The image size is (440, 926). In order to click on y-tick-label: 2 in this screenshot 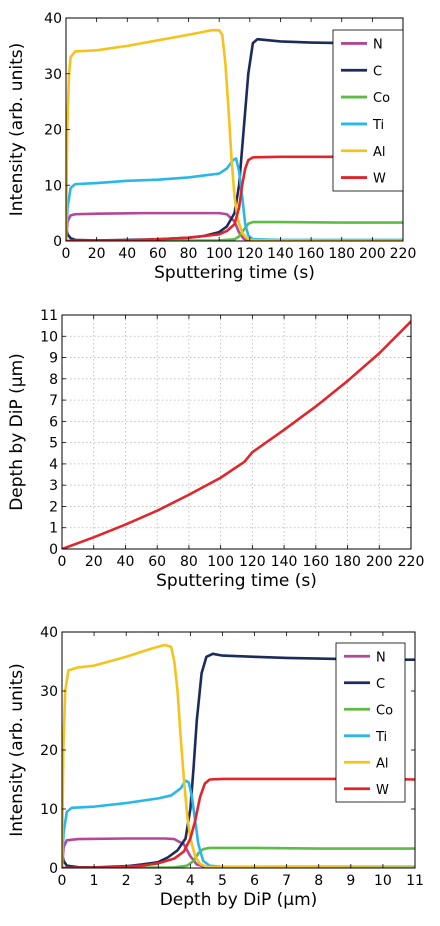, I will do `click(53, 507)`.